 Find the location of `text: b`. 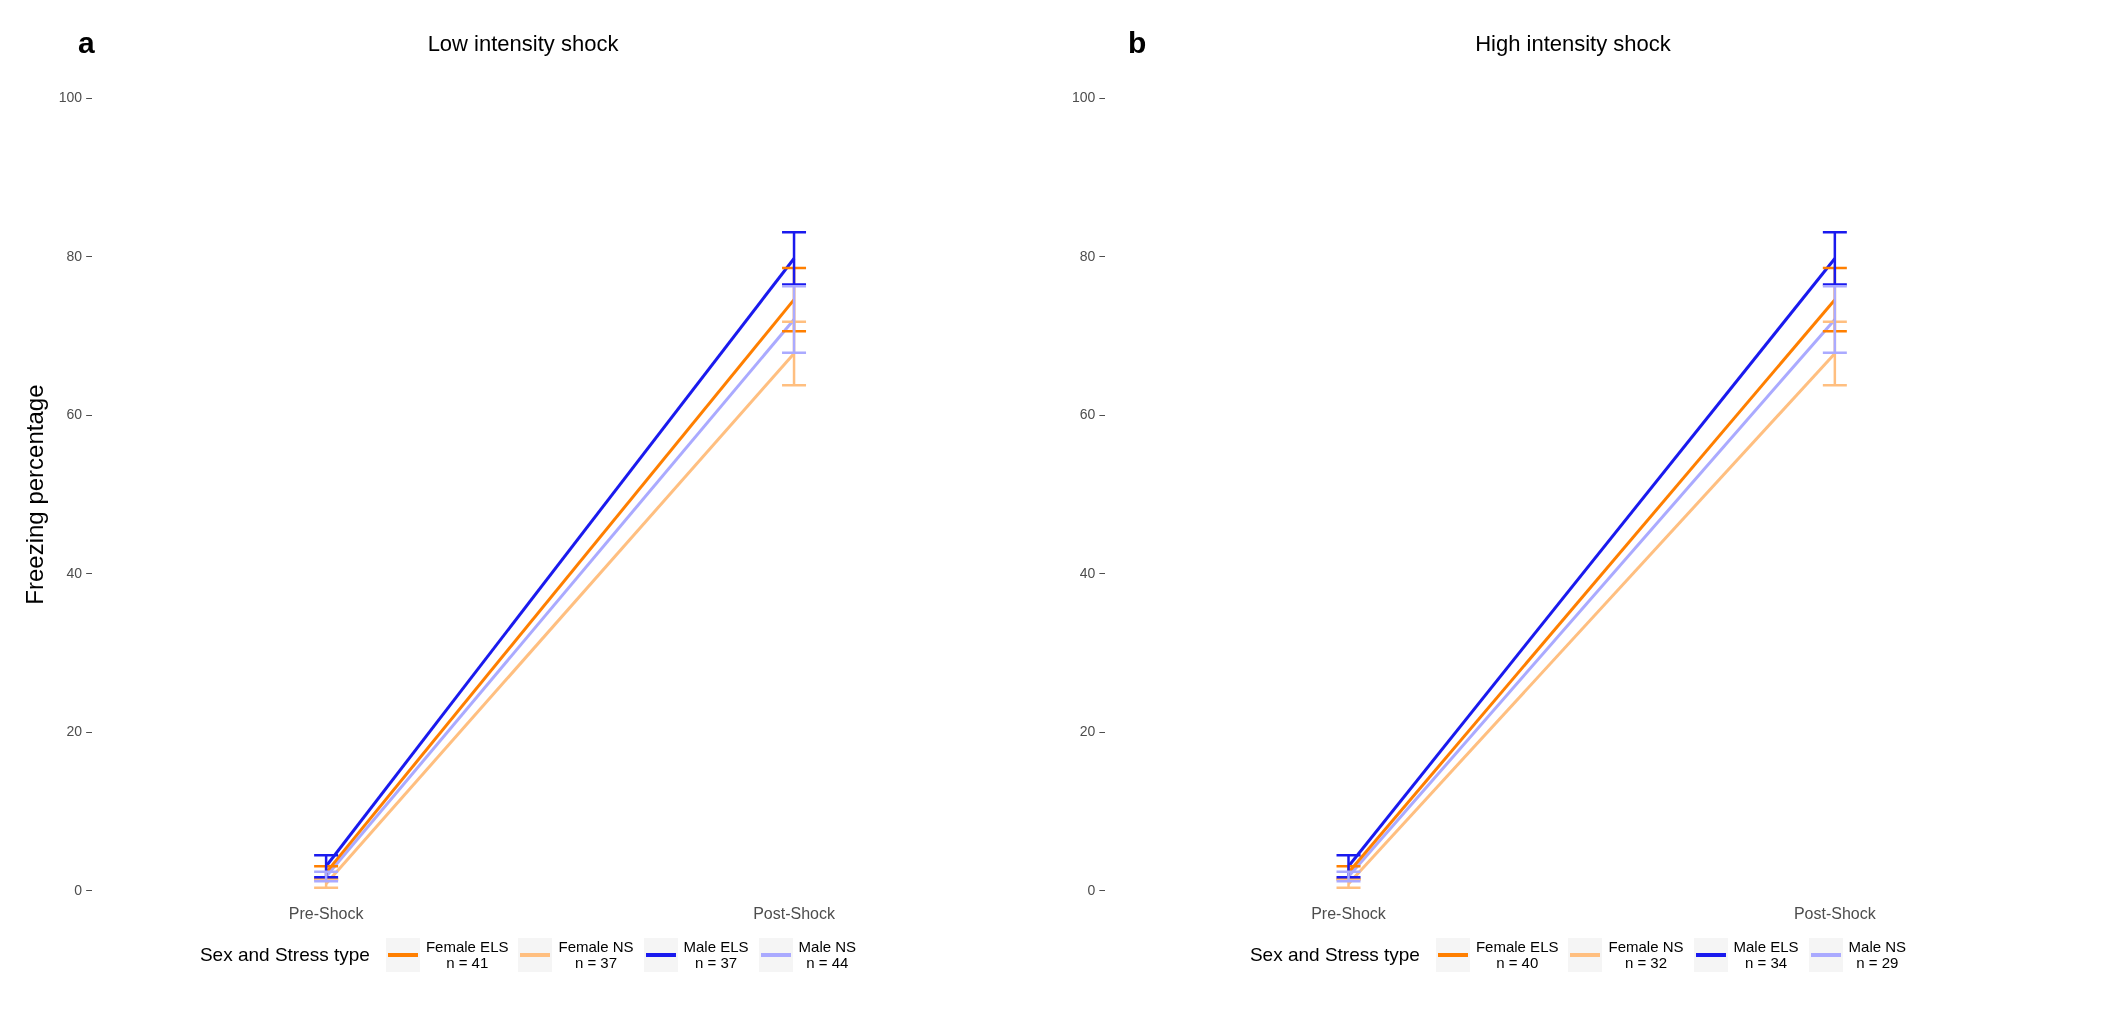

text: b is located at coordinates (1137, 43).